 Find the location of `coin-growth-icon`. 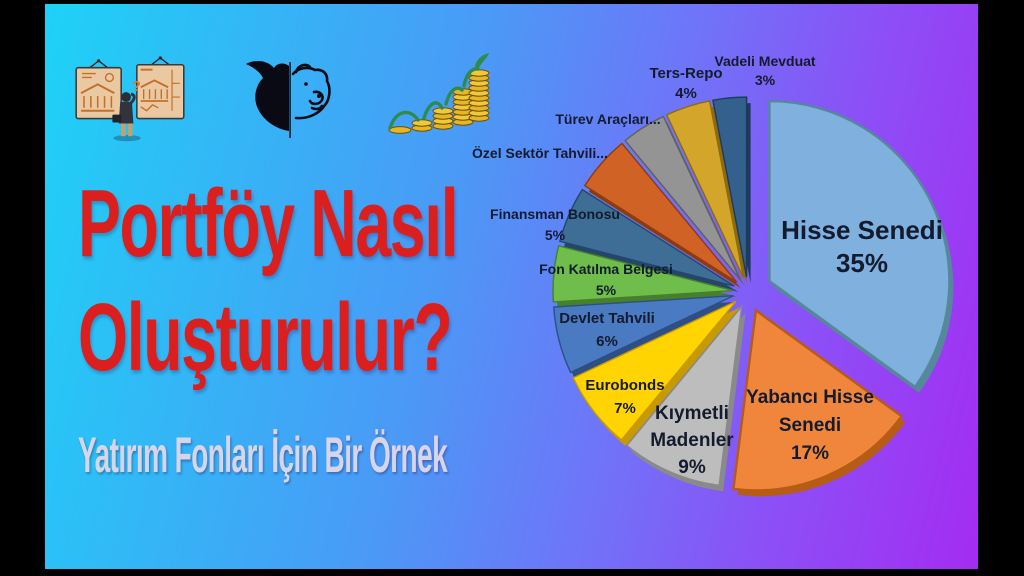

coin-growth-icon is located at coordinates (439, 93).